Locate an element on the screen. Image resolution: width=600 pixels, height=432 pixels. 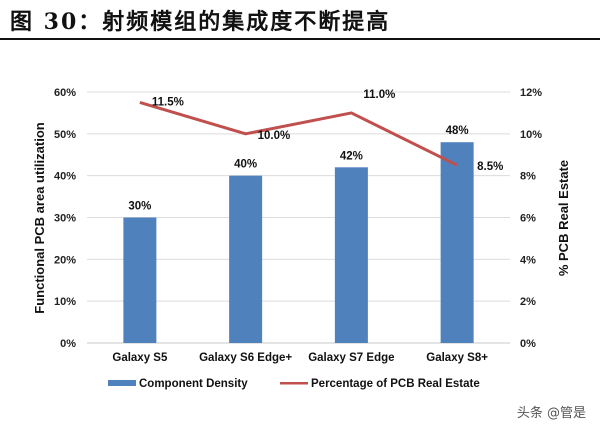
y-tick-right: 12% is located at coordinates (531, 93).